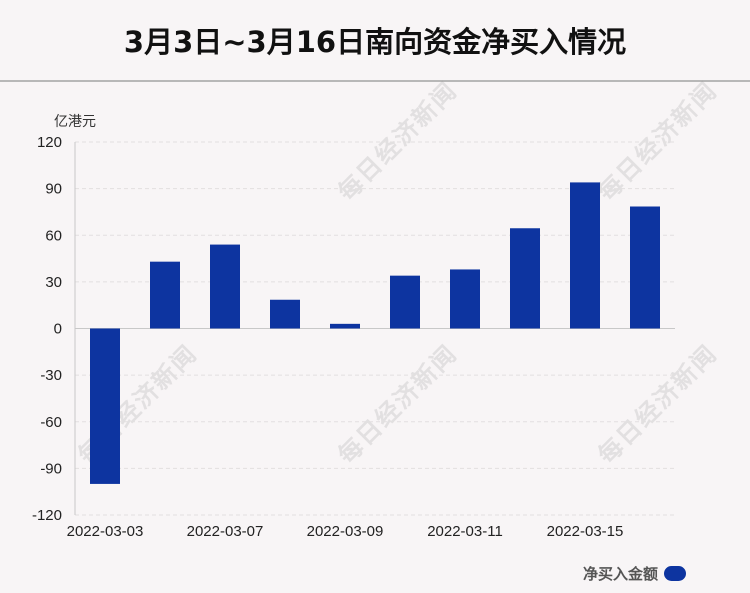  I want to click on x-tick-label: 2022-03-09, so click(345, 531).